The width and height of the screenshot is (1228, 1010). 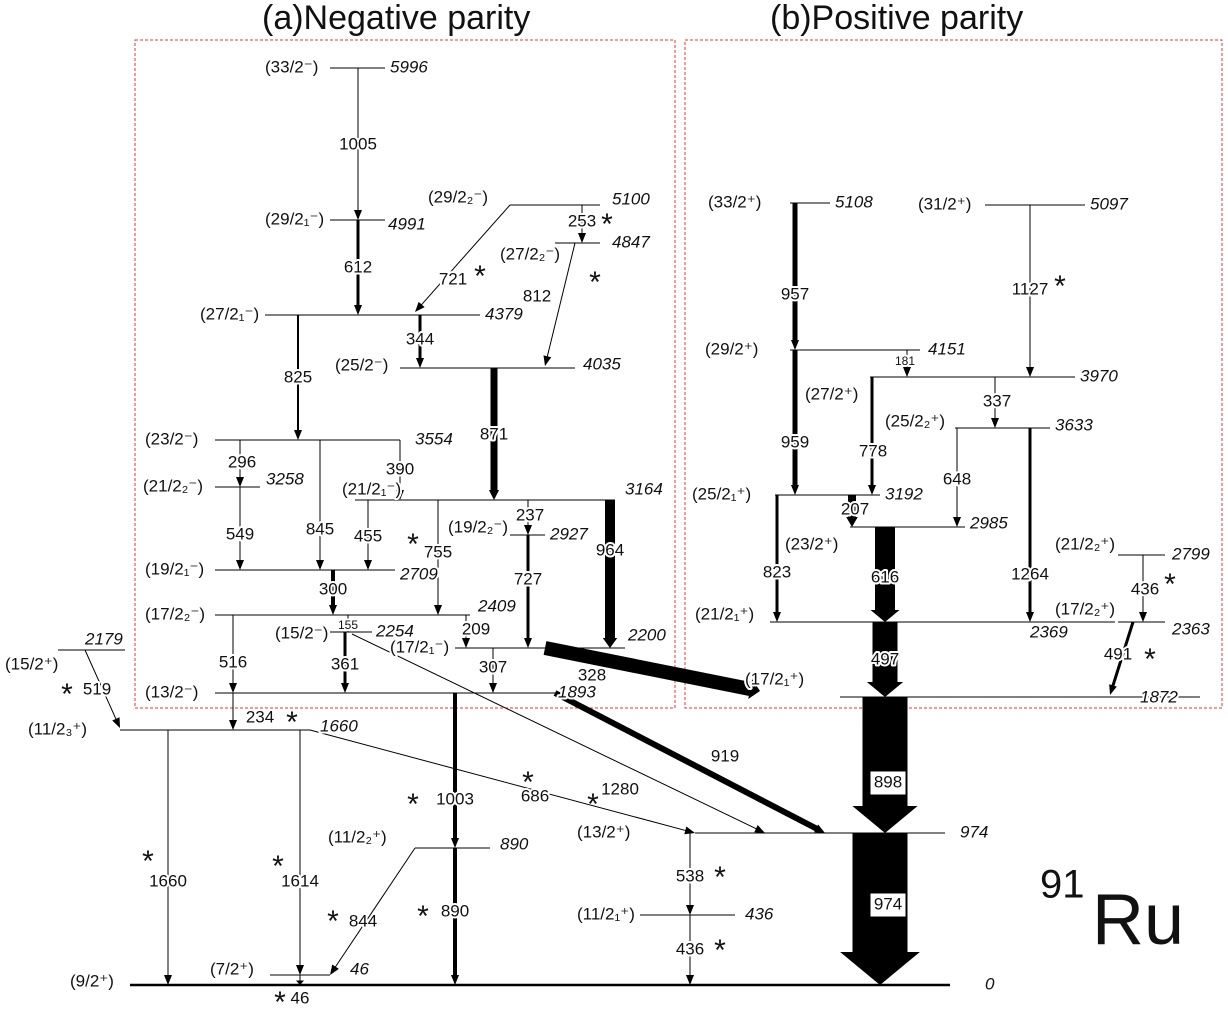 I want to click on level-energy: 974, so click(x=974, y=831).